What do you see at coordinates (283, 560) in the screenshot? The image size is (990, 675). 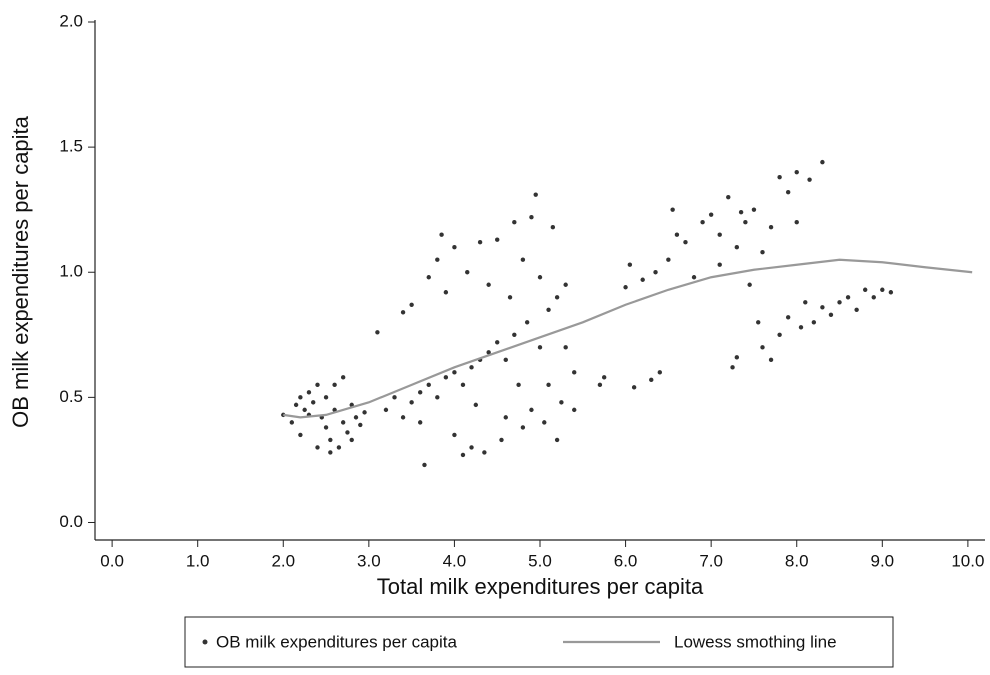 I see `x-tick-label: 2.0` at bounding box center [283, 560].